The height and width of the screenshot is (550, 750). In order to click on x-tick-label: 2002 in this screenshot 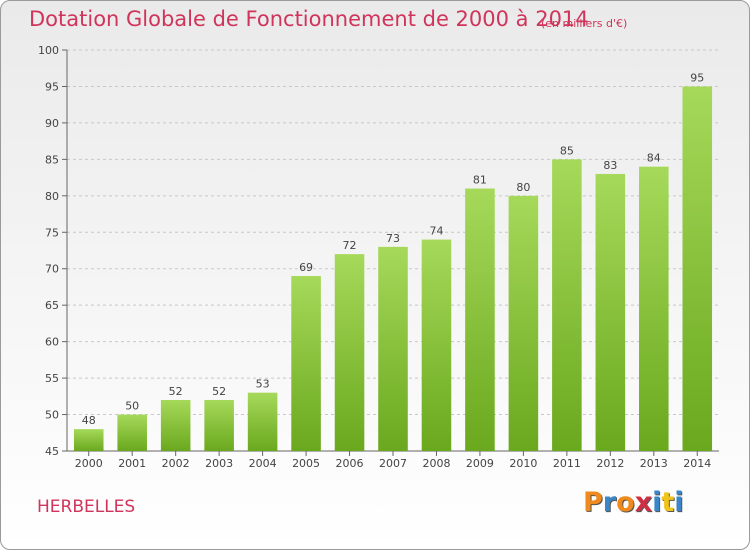, I will do `click(176, 463)`.